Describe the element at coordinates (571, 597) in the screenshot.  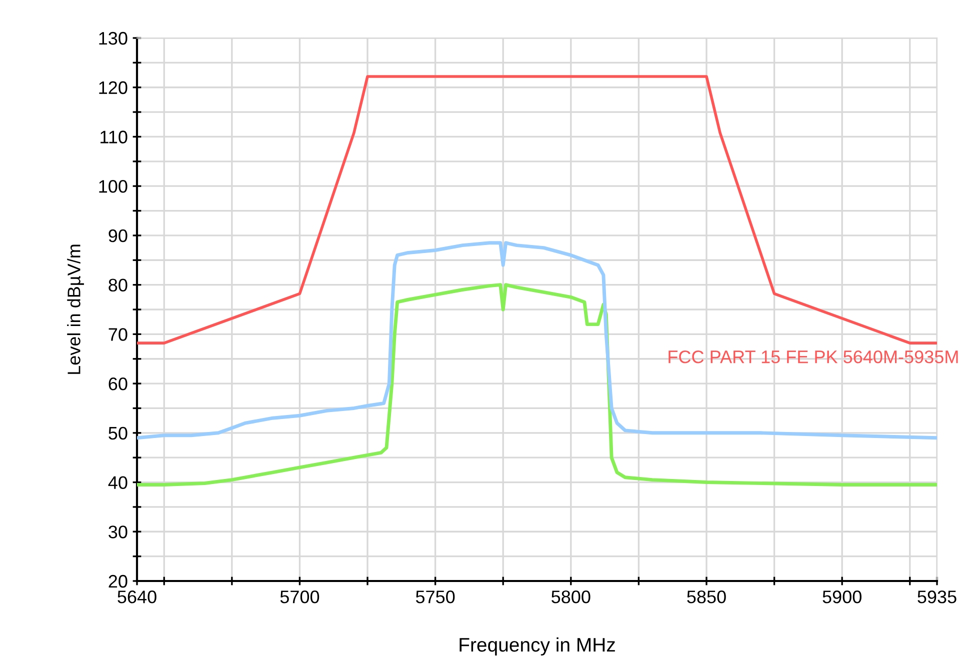
I see `x-tick-label: 5800` at that location.